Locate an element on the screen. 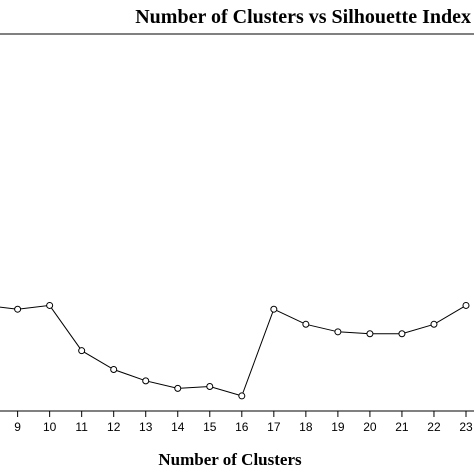 The image size is (474, 474). x-tick-label-19: 19 is located at coordinates (338, 427).